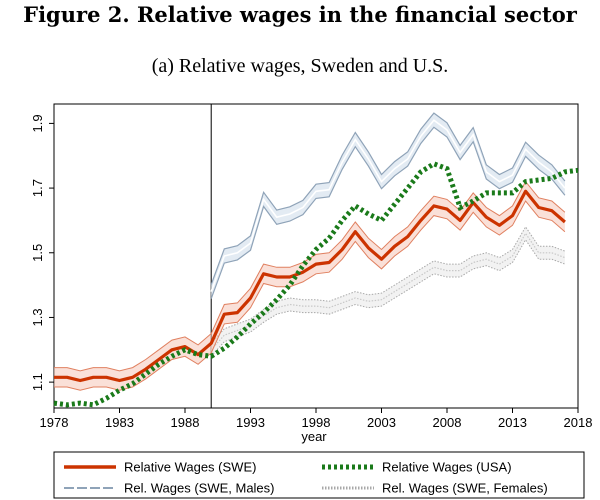  I want to click on x-tick-label: 1978, so click(54, 422).